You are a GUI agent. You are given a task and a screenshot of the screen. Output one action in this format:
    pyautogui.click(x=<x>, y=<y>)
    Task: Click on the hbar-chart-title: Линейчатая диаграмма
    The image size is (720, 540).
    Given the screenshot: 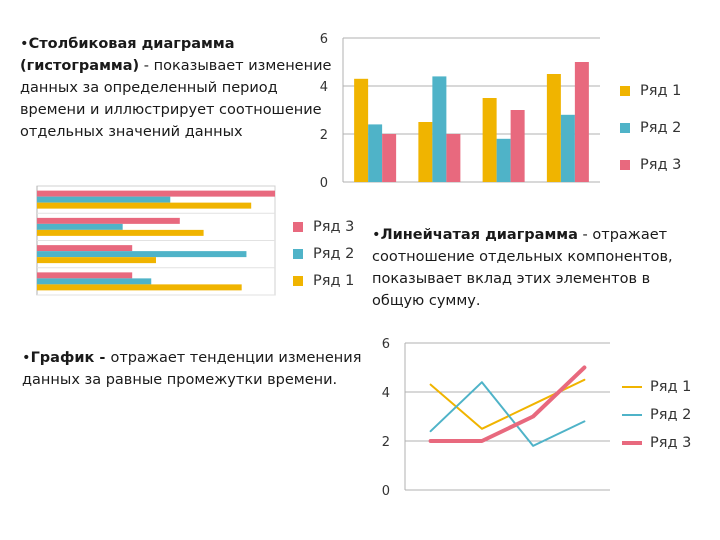 What is the action you would take?
    pyautogui.click(x=479, y=235)
    